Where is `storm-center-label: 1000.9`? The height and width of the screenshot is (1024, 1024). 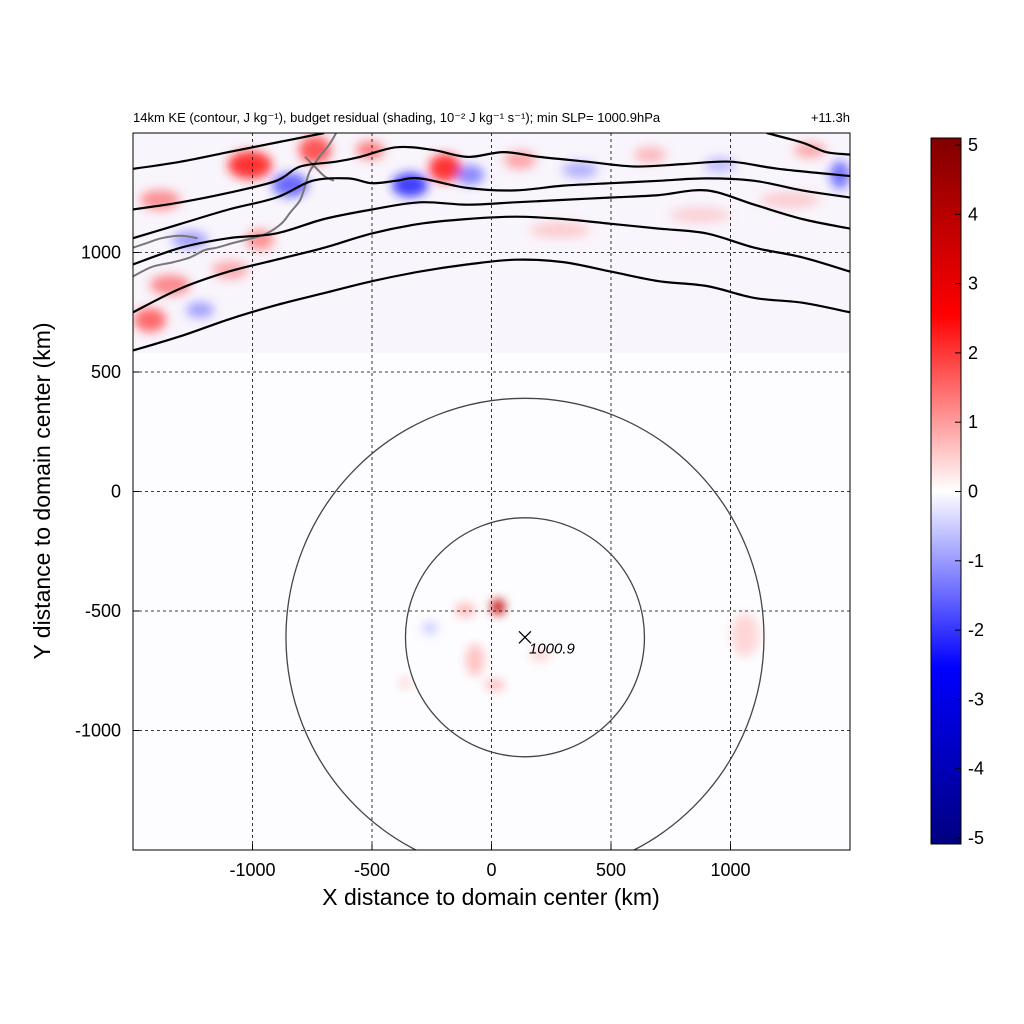
storm-center-label: 1000.9 is located at coordinates (552, 648).